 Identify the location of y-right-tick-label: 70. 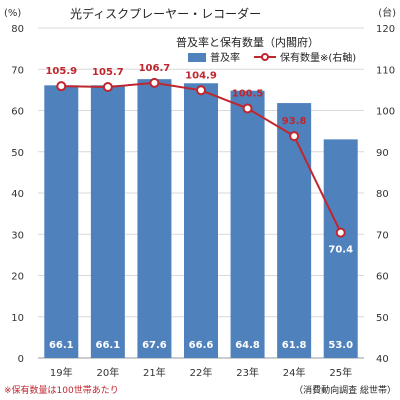
(382, 235).